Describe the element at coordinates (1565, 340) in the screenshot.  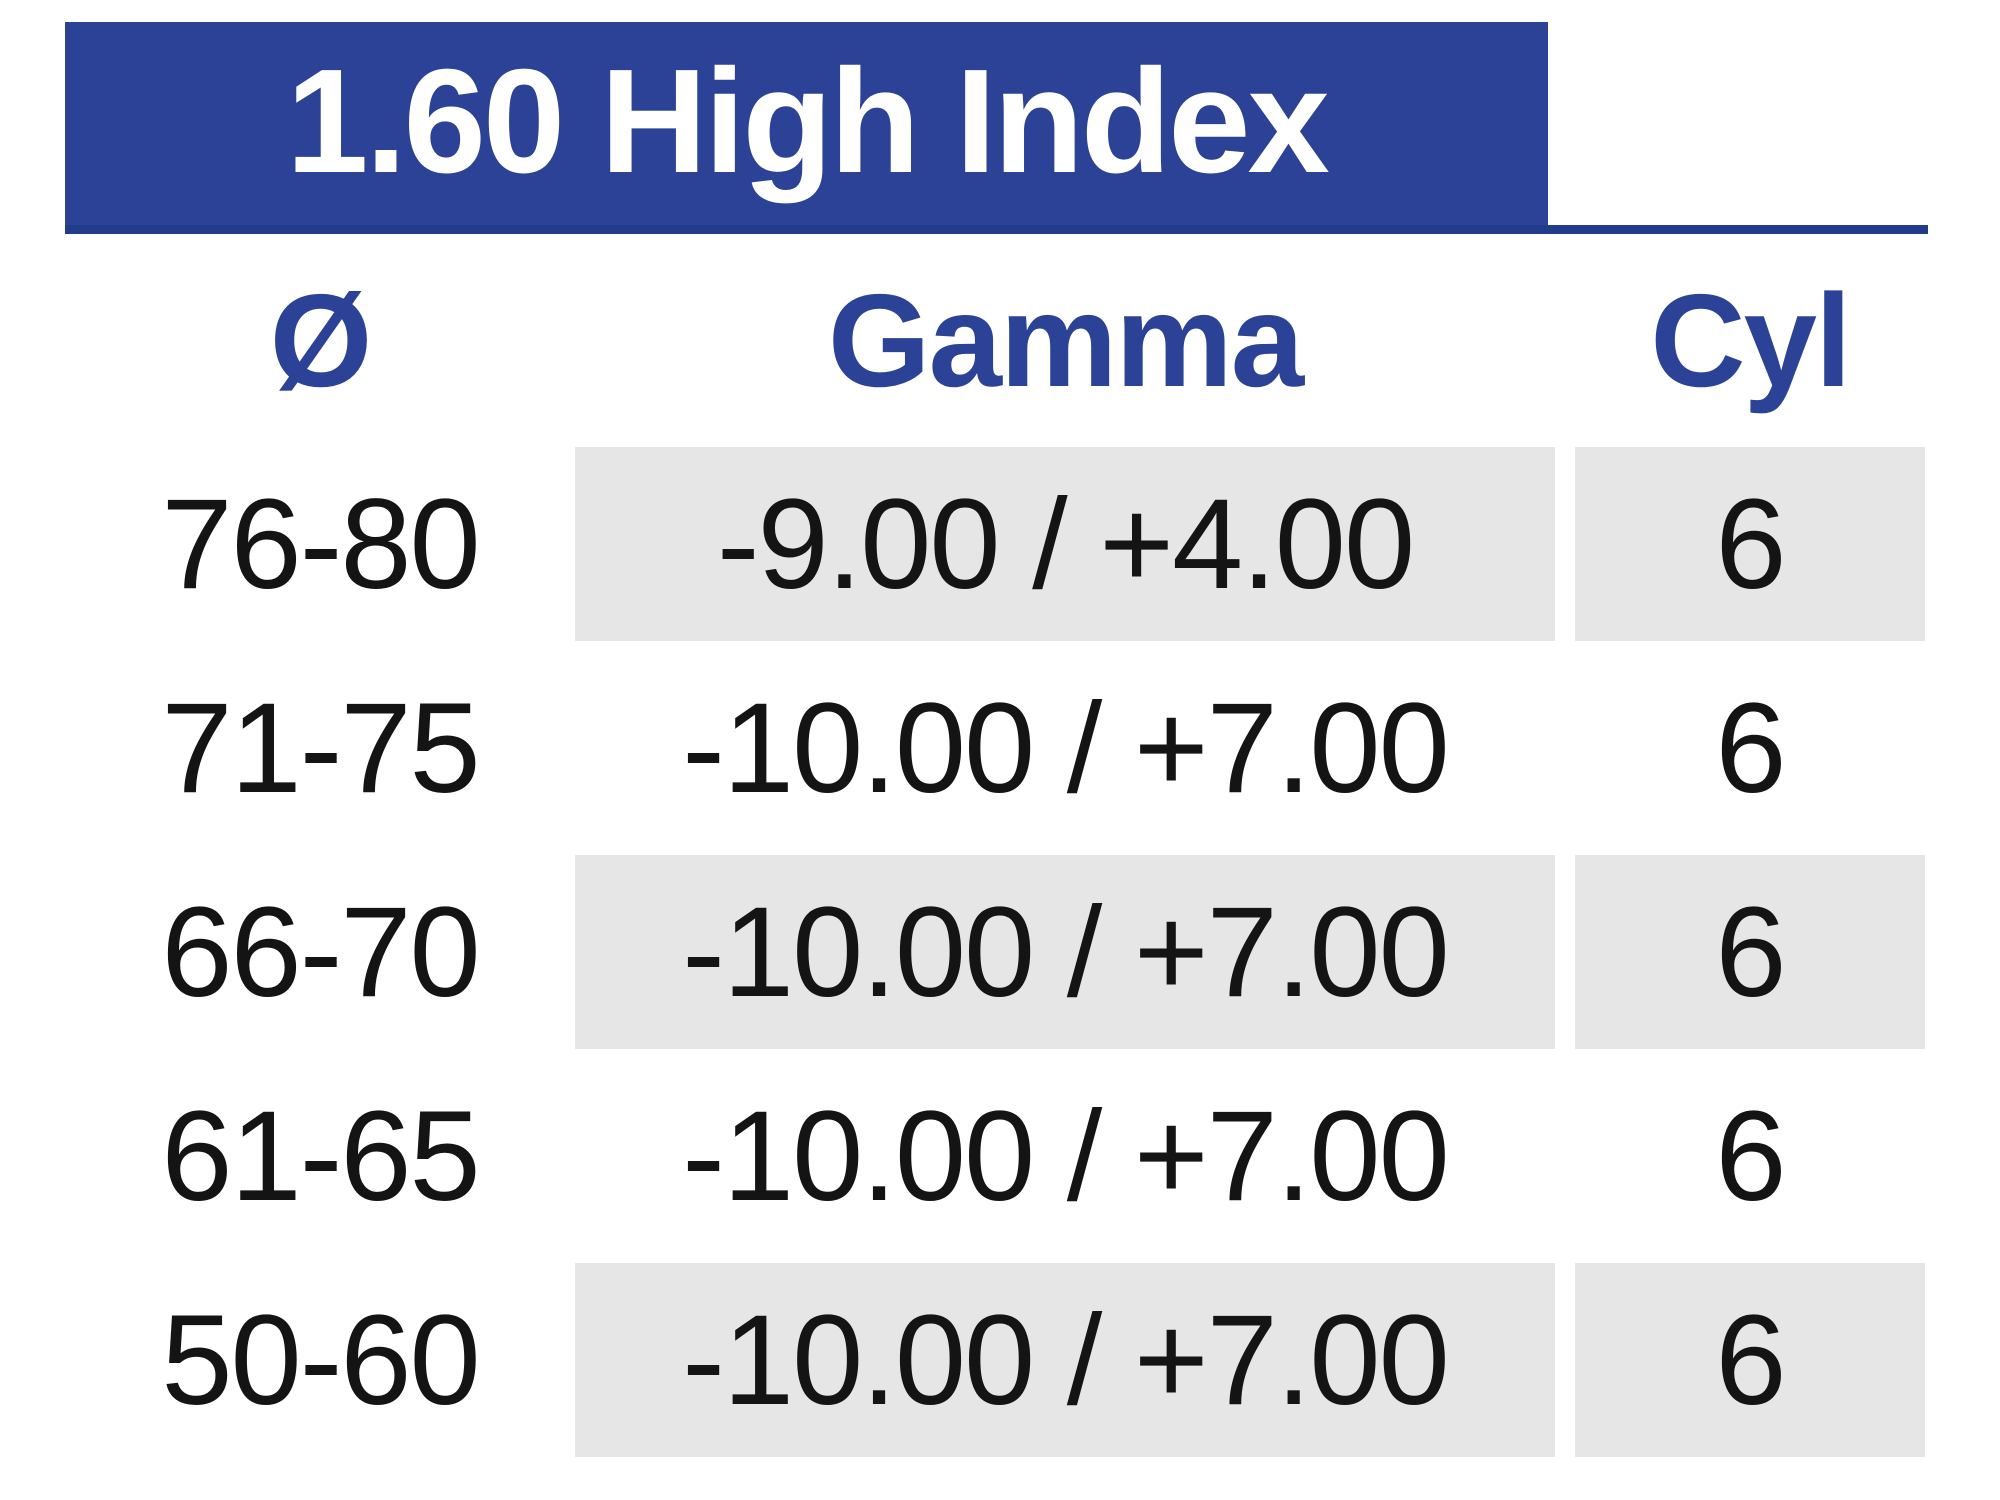
I see `column-gutter` at that location.